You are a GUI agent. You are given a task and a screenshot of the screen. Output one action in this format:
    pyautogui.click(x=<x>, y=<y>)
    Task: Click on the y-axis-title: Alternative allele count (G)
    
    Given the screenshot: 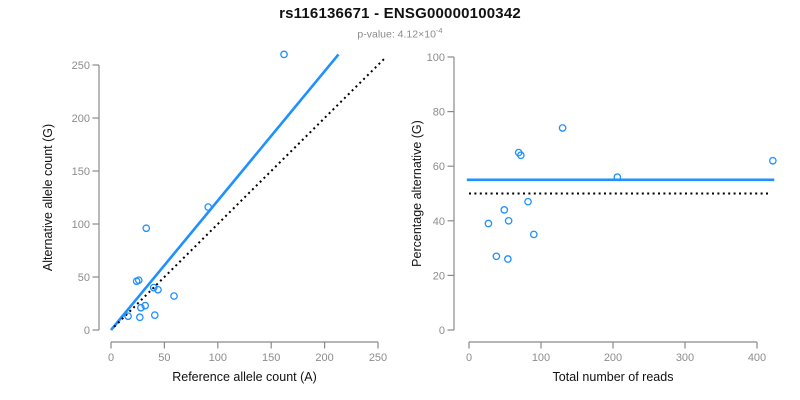 What is the action you would take?
    pyautogui.click(x=48, y=197)
    